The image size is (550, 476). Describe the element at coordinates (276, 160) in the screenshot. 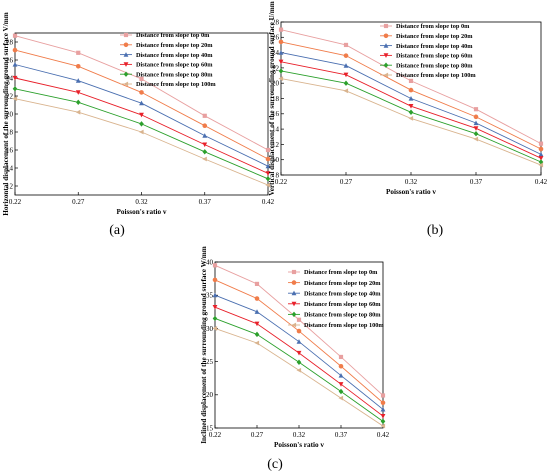

I see `y-tick-label: 10` at that location.